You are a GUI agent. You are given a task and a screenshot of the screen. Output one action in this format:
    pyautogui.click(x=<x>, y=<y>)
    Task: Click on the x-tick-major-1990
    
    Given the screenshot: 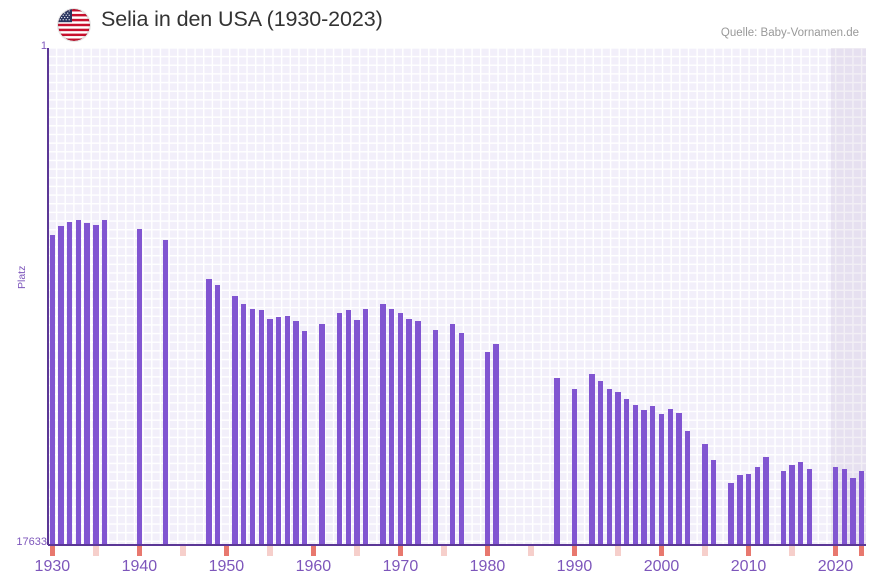 What is the action you would take?
    pyautogui.click(x=574, y=551)
    